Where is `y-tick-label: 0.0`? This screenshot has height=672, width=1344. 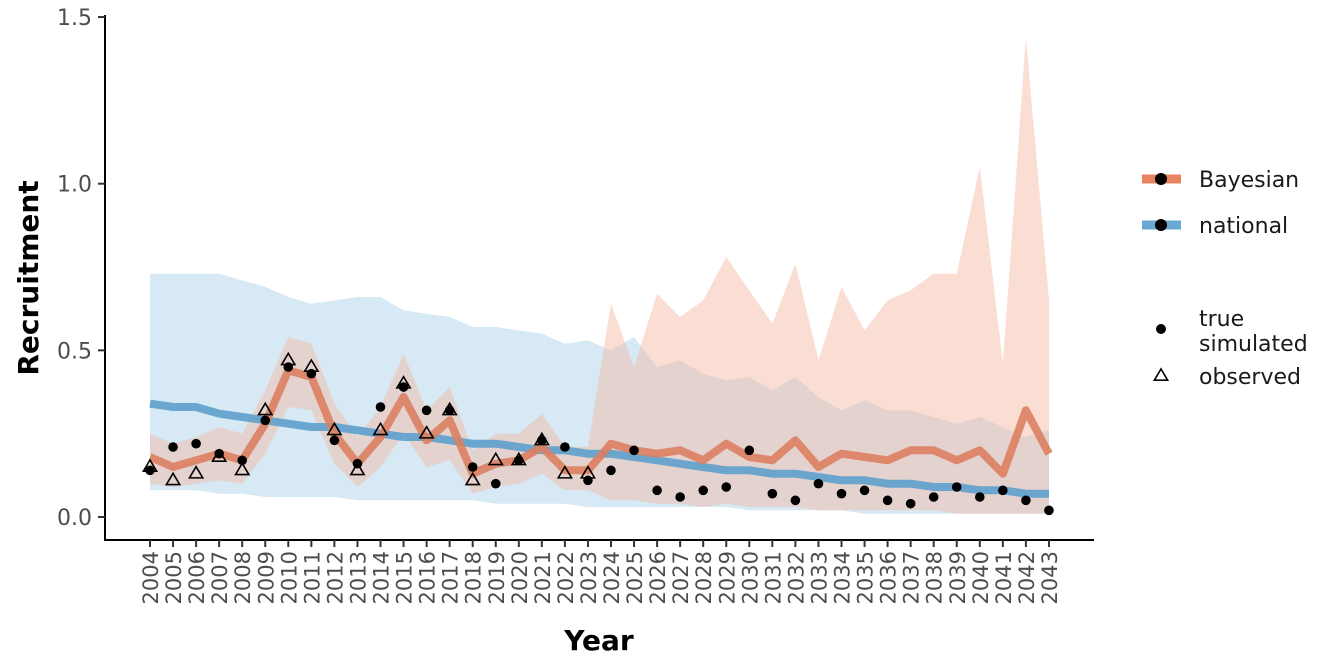
y-tick-label: 0.0 is located at coordinates (74, 518).